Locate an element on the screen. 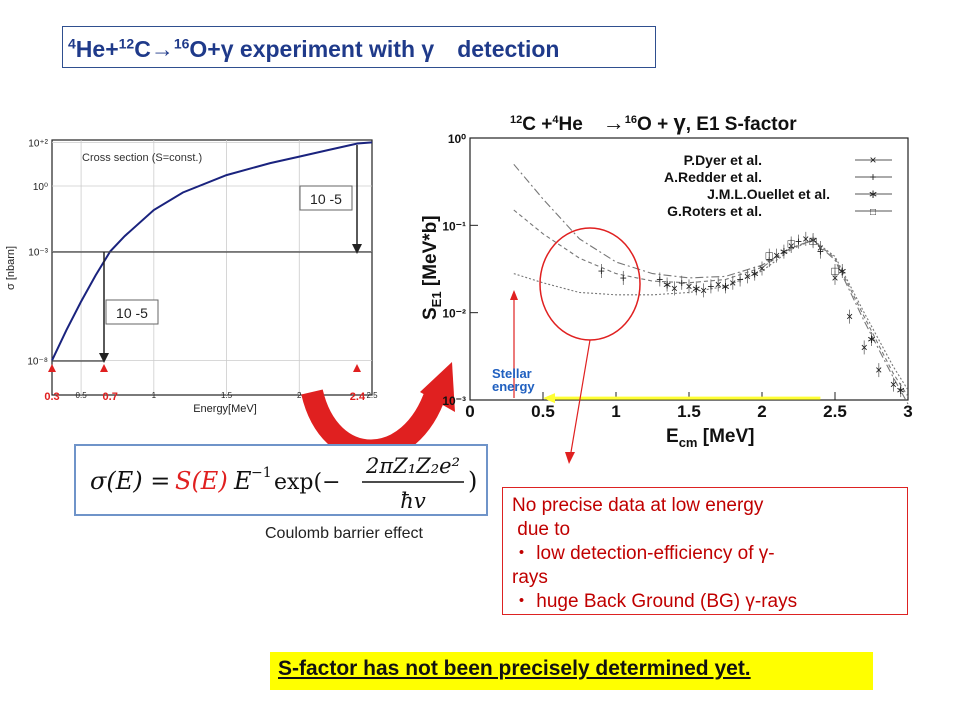 The height and width of the screenshot is (720, 960). cross-section-ytick-labels: 10⁺² 10⁰ 10⁻³ 10⁻⁸ is located at coordinates (37, 252).